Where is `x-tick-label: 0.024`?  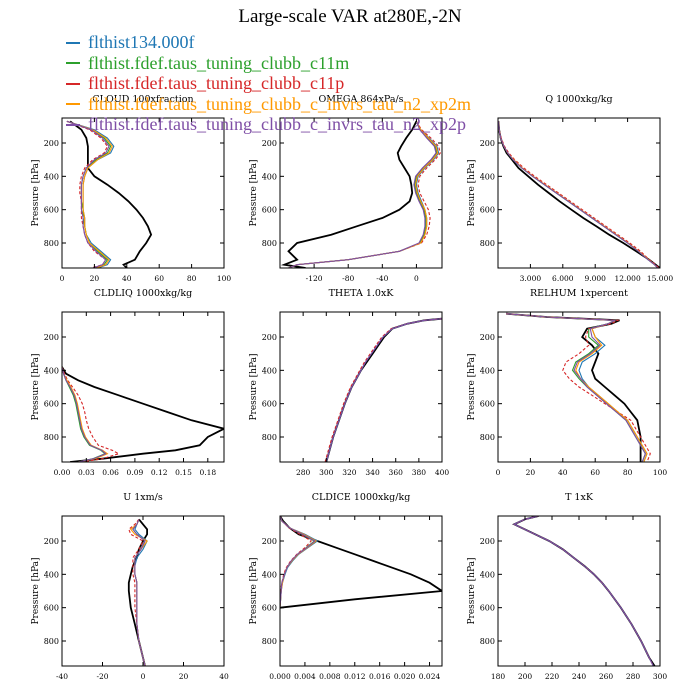 x-tick-label: 0.024 is located at coordinates (430, 676).